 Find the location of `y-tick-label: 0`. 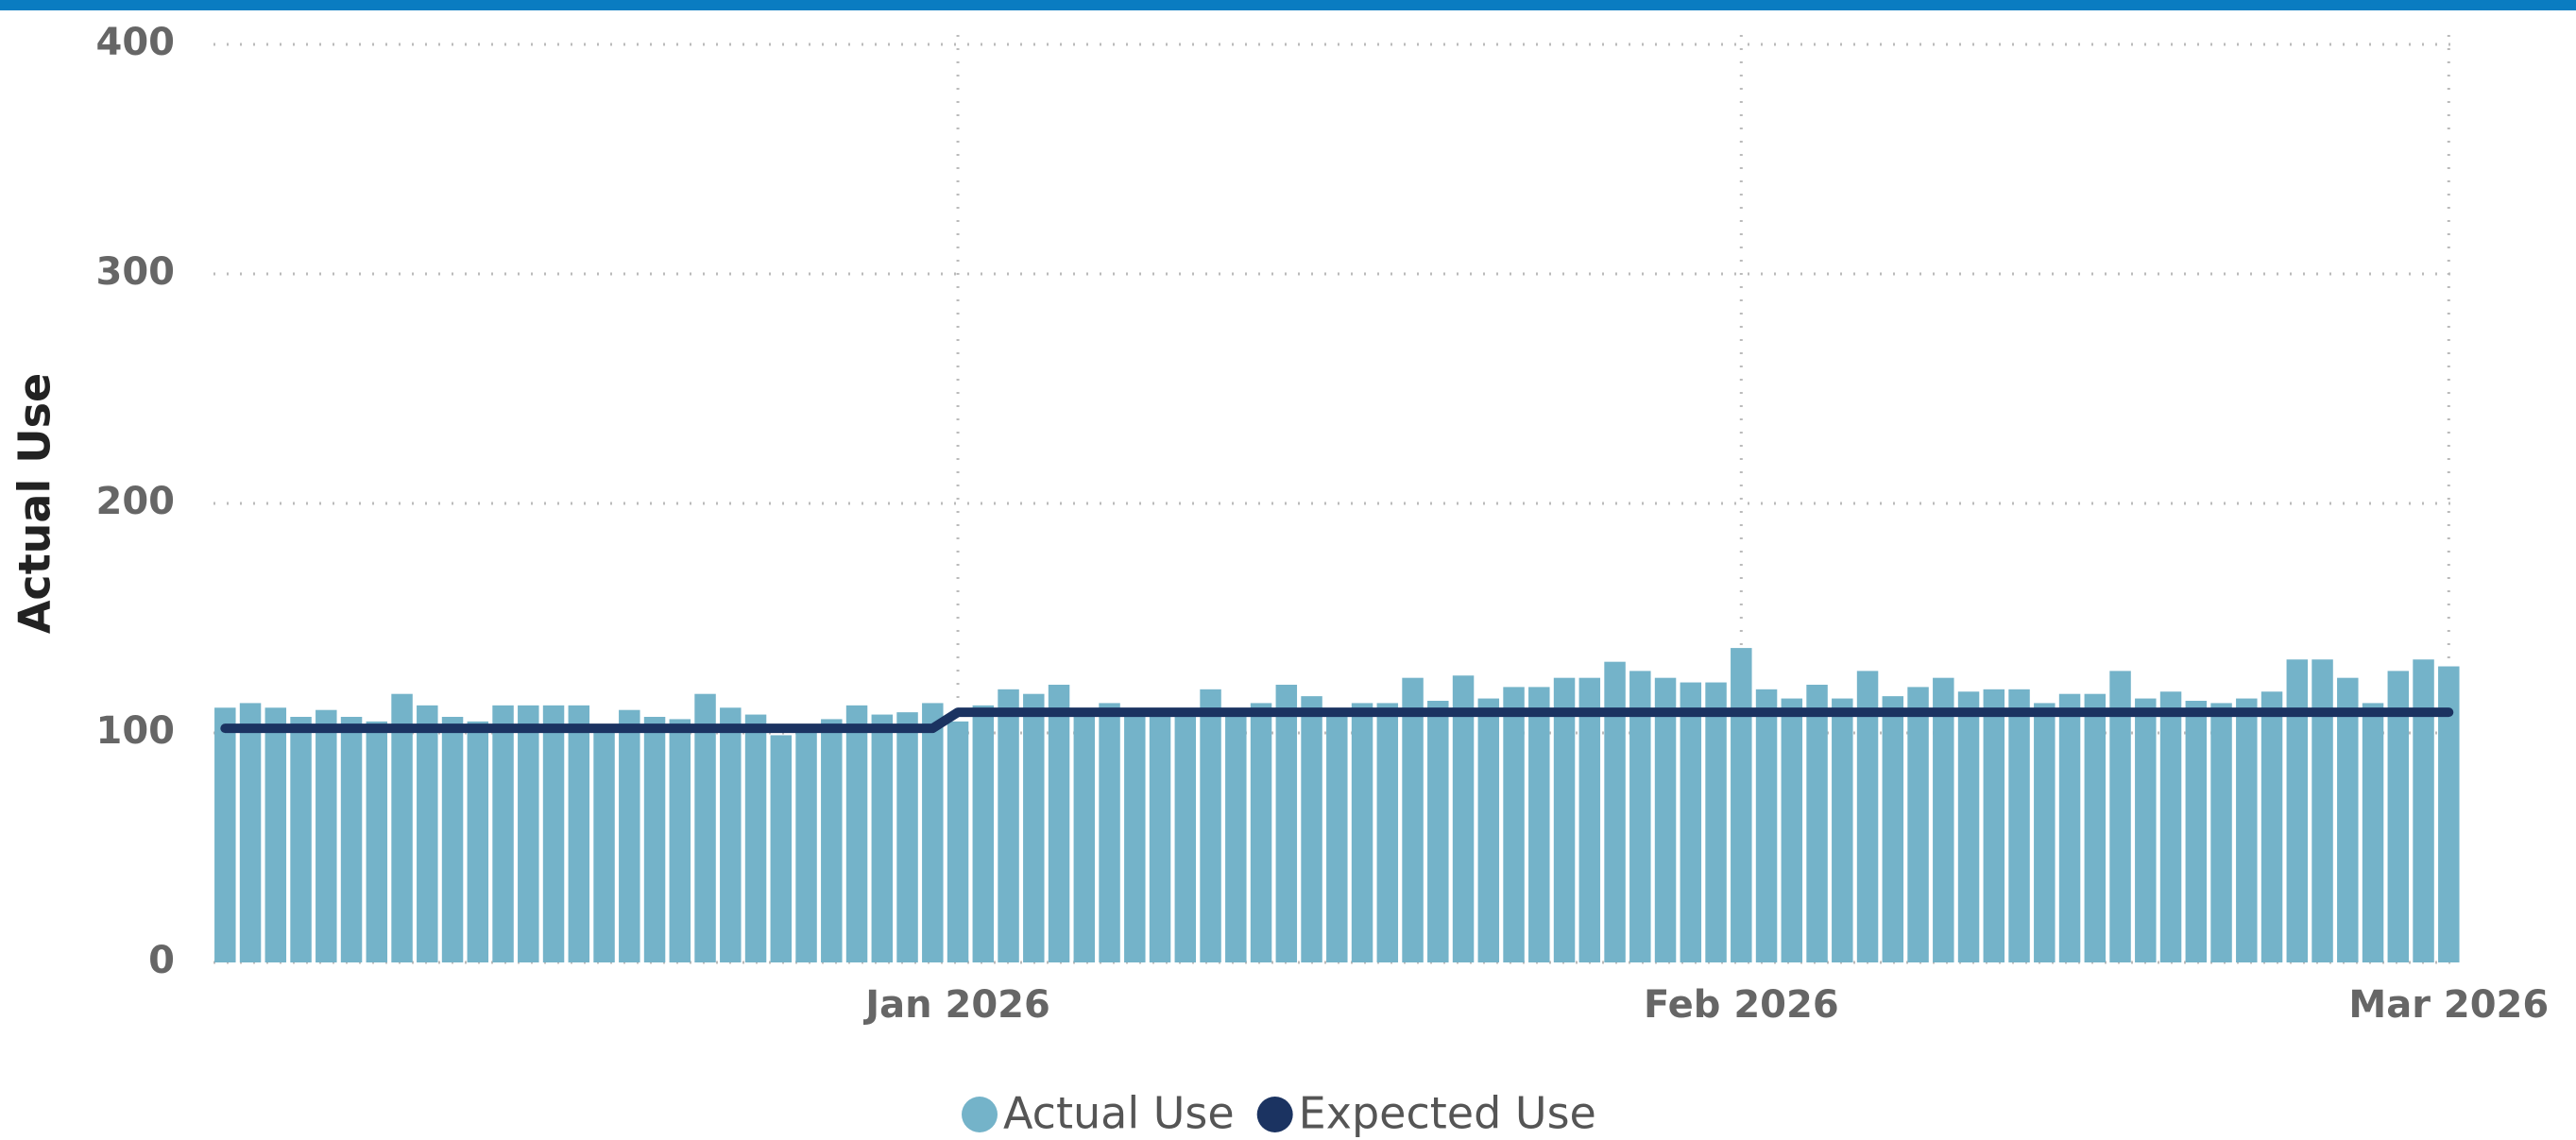

y-tick-label: 0 is located at coordinates (161, 960).